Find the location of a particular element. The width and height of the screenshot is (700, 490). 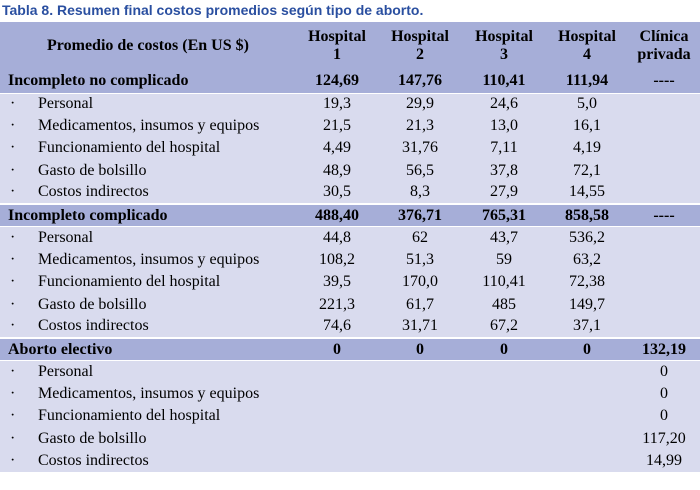

value-cell: 39,5 is located at coordinates (337, 282).